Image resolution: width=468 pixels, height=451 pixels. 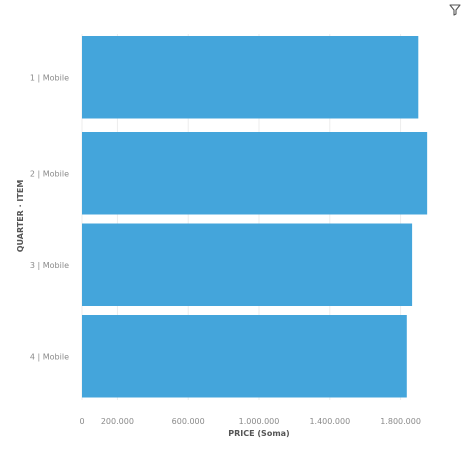 What do you see at coordinates (188, 421) in the screenshot?
I see `x-tick-label: 600.000` at bounding box center [188, 421].